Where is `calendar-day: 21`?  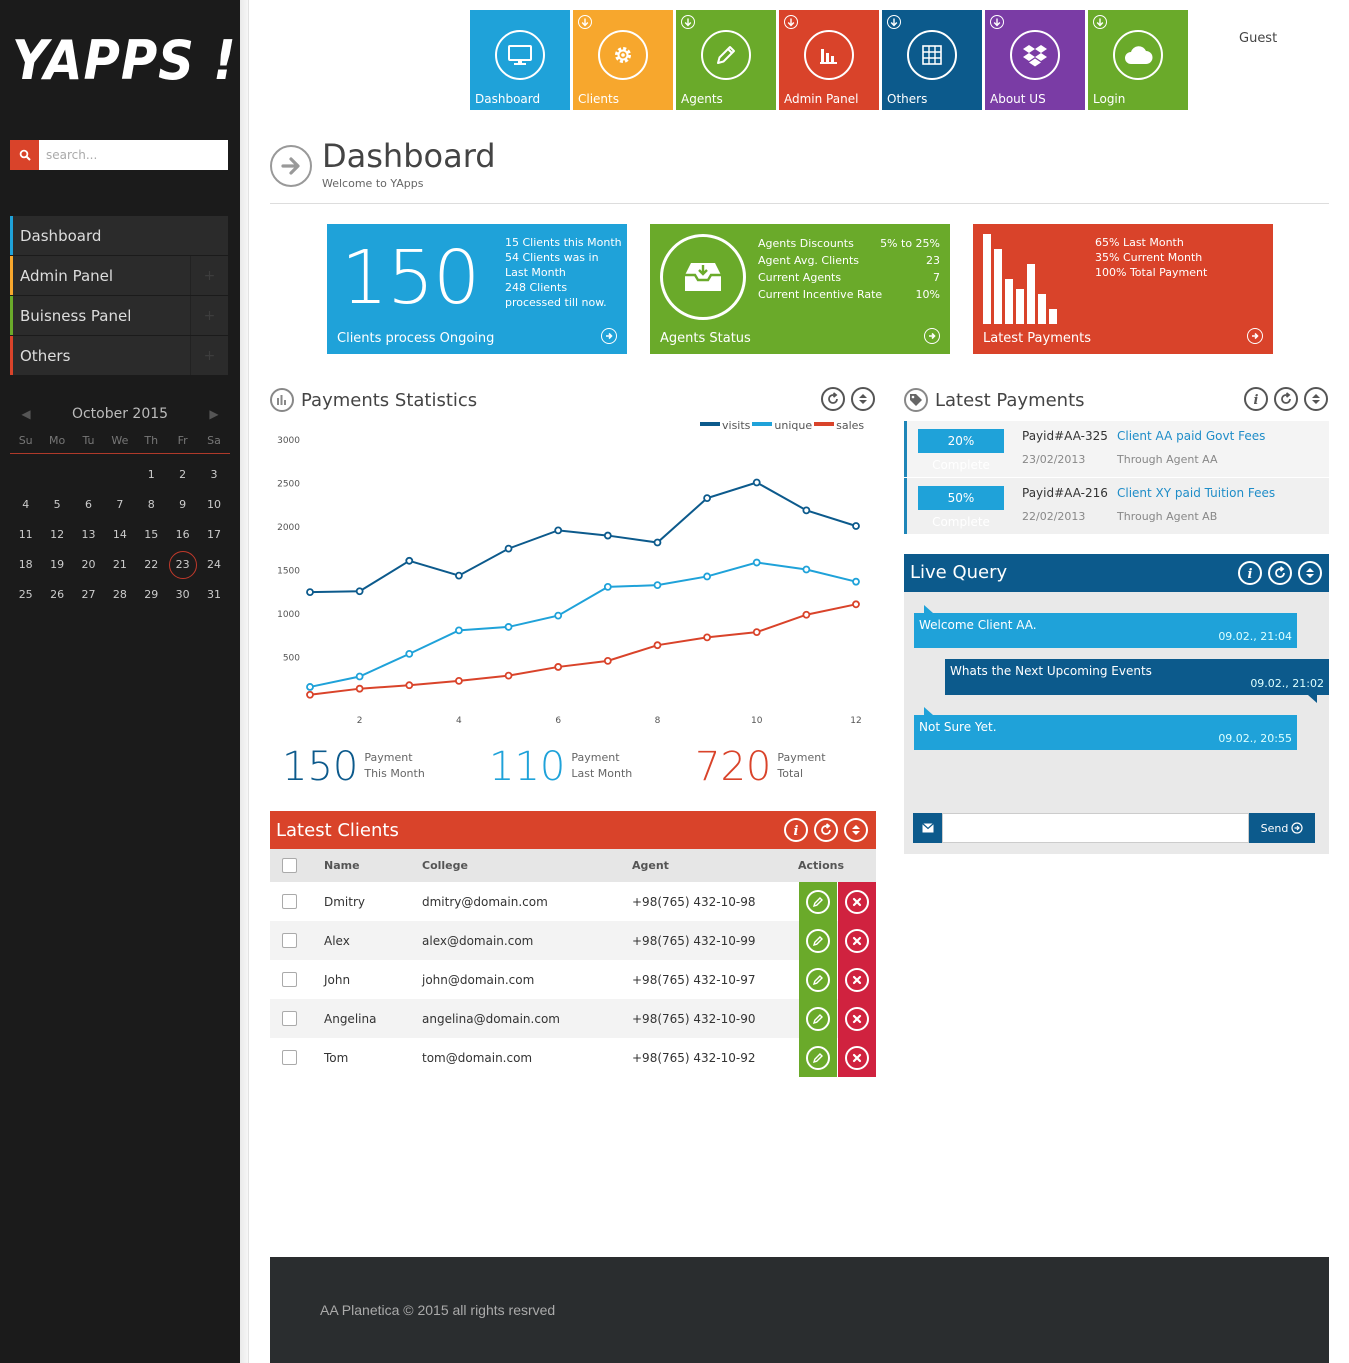 calendar-day: 21 is located at coordinates (119, 564).